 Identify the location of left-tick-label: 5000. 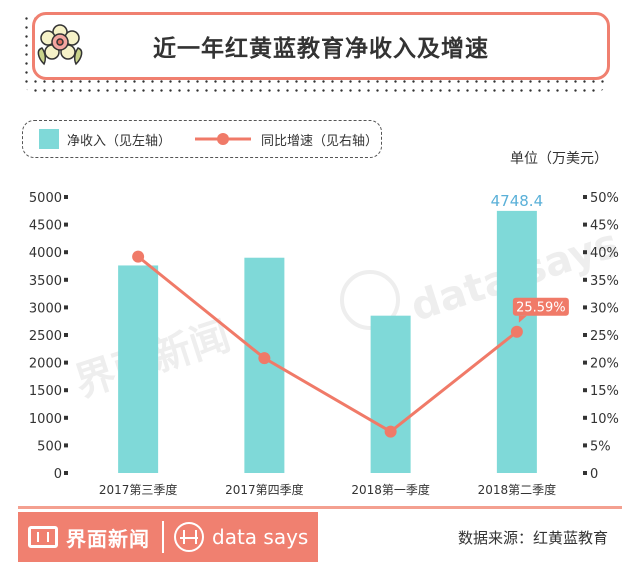
(45, 198).